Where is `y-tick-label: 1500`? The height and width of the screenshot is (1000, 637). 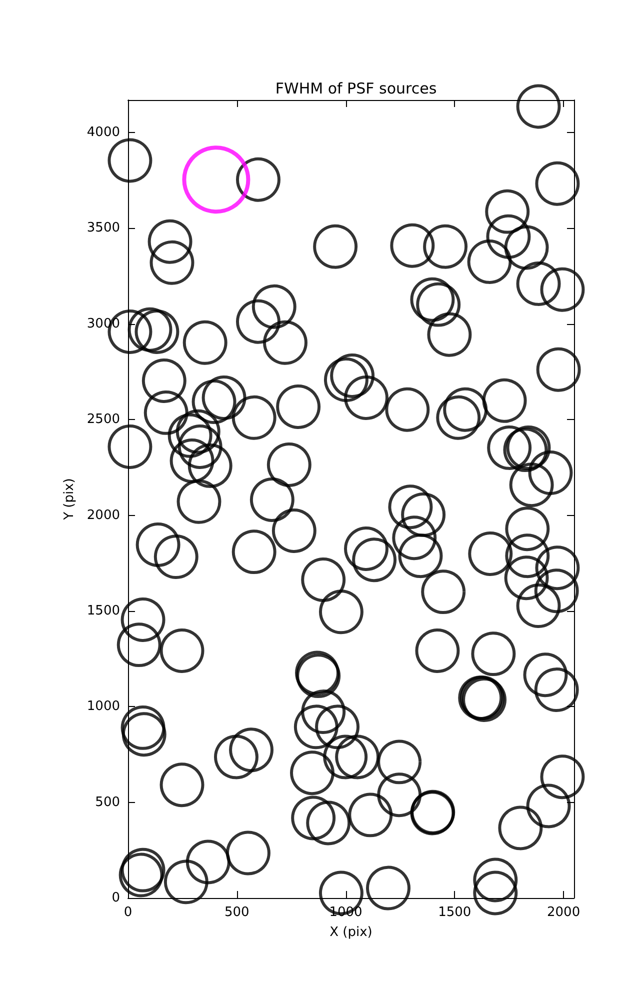 y-tick-label: 1500 is located at coordinates (103, 610).